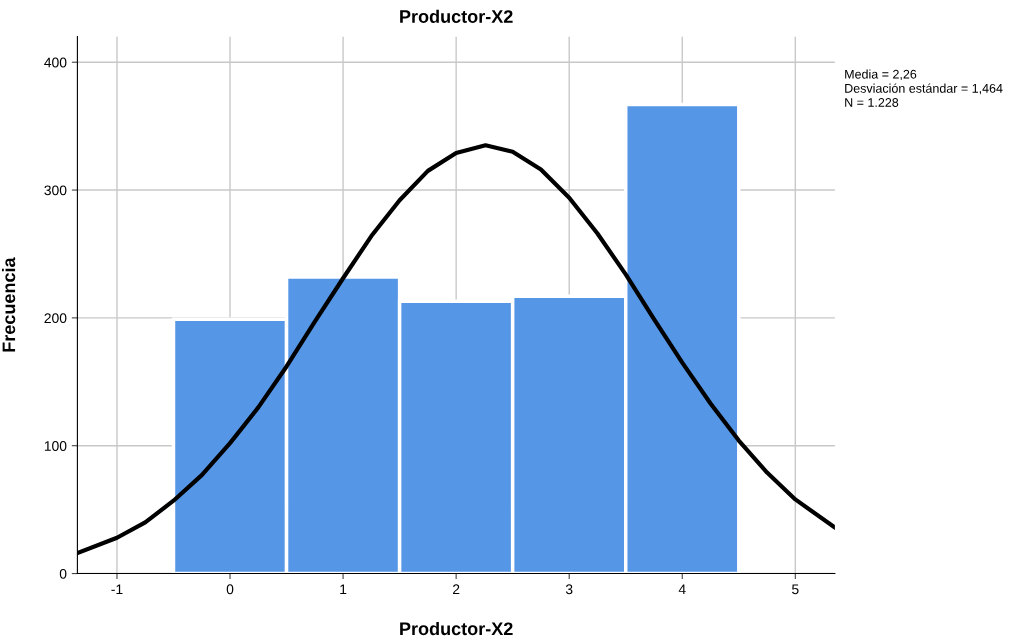 The image size is (1032, 643). Describe the element at coordinates (456, 16) in the screenshot. I see `chart-title: Productor-X2` at that location.